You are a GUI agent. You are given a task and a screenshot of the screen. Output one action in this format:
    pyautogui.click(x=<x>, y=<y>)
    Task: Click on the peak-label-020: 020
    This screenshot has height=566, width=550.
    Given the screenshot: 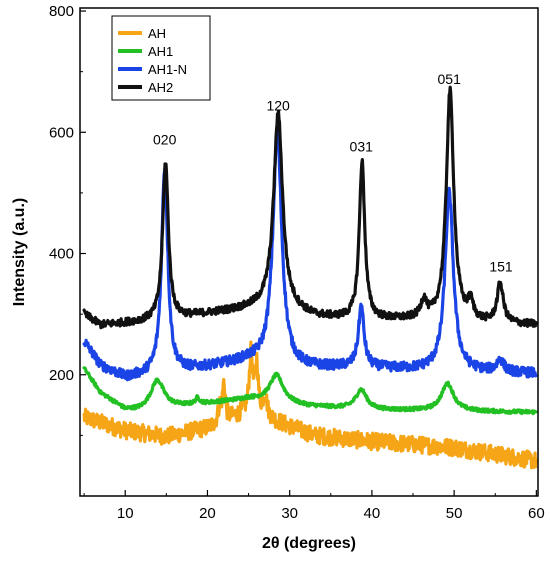 What is the action you would take?
    pyautogui.click(x=165, y=139)
    